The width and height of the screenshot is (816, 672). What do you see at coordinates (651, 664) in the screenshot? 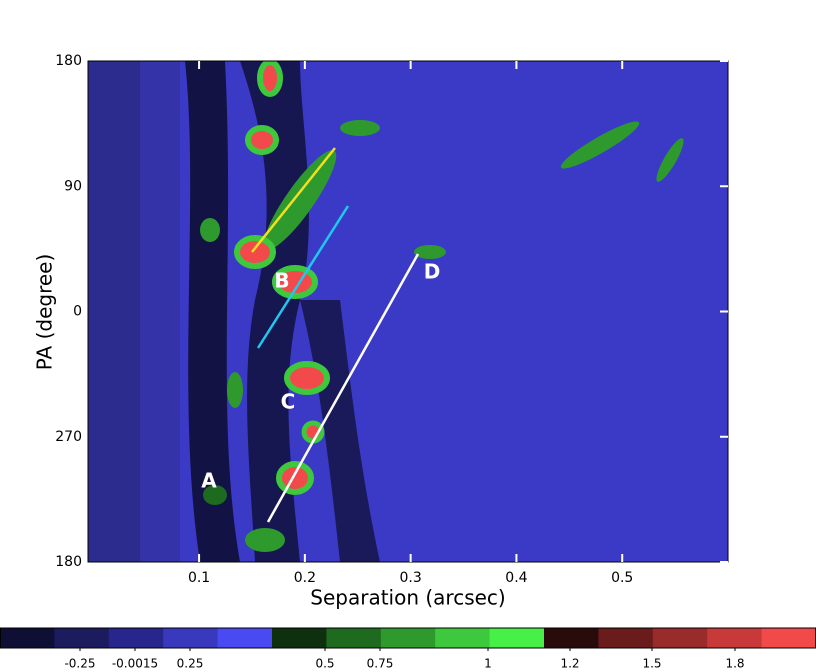
I see `colorbar-tick-label: 1.5` at bounding box center [651, 664].